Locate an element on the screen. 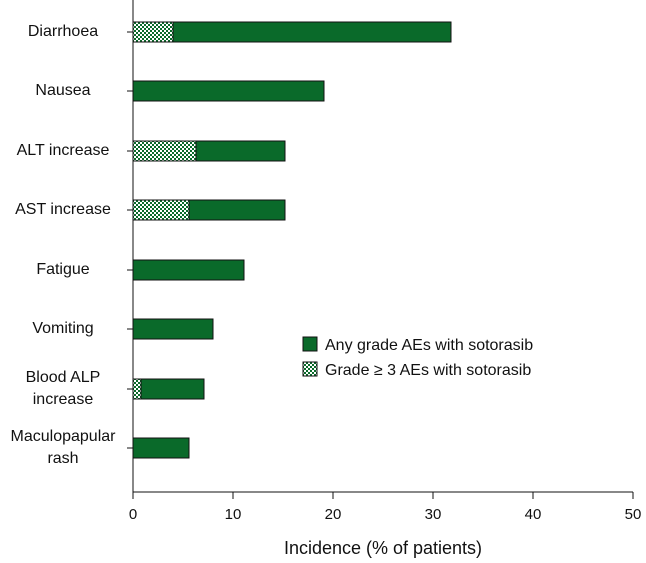 This screenshot has width=646, height=563. category-label: AST increase is located at coordinates (63, 210).